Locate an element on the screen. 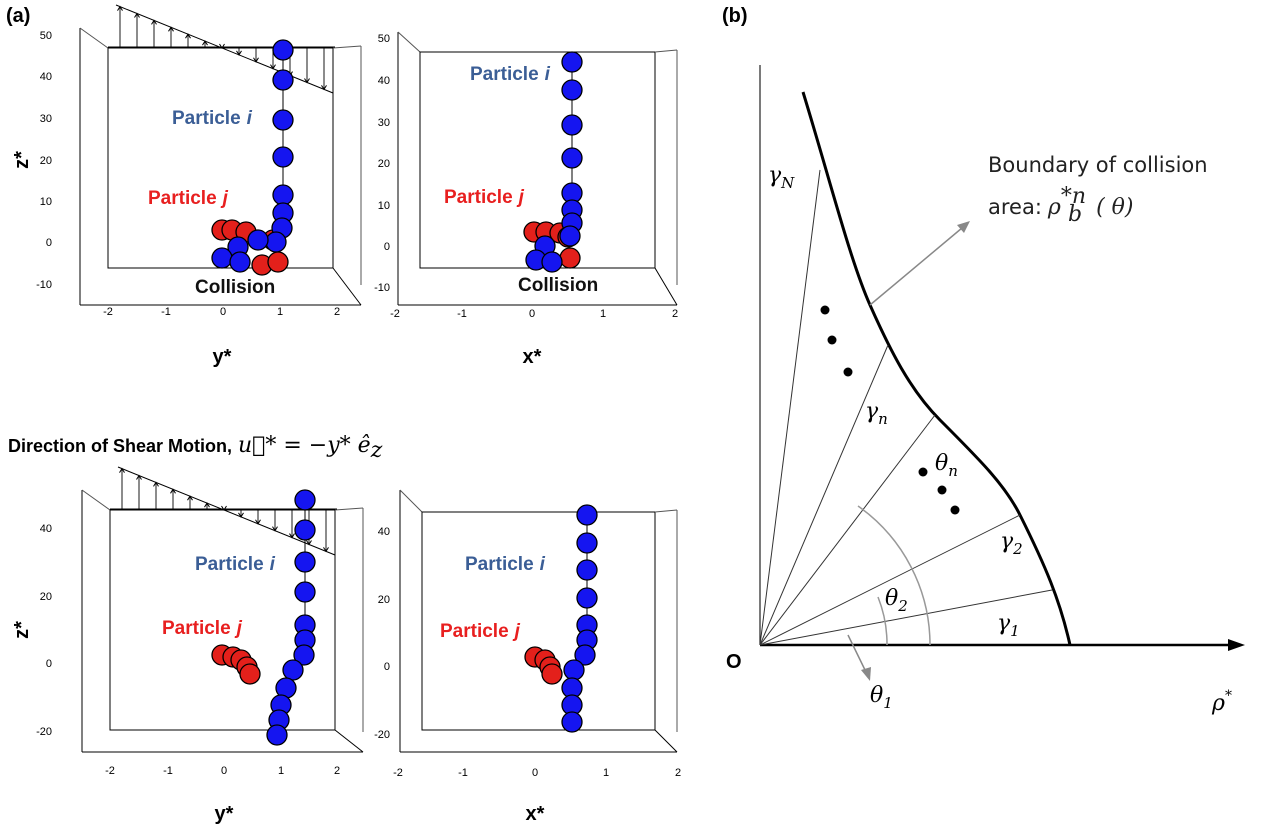 This screenshot has height=832, width=1281. rho-sub: b is located at coordinates (1075, 214).